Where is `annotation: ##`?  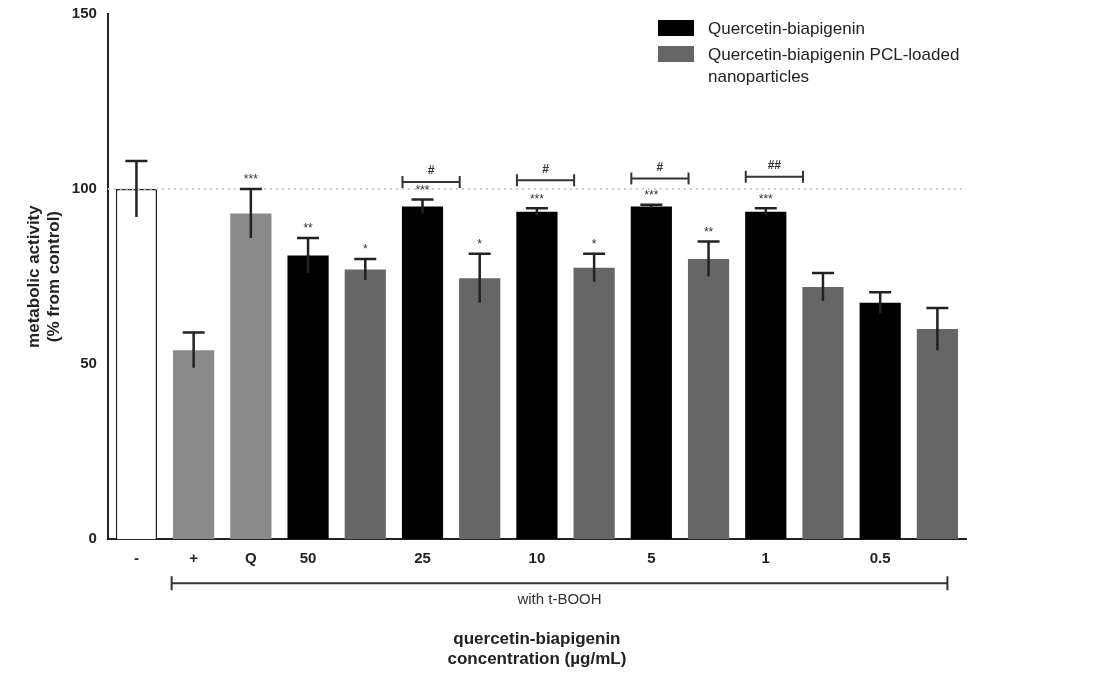
annotation: ## is located at coordinates (774, 164).